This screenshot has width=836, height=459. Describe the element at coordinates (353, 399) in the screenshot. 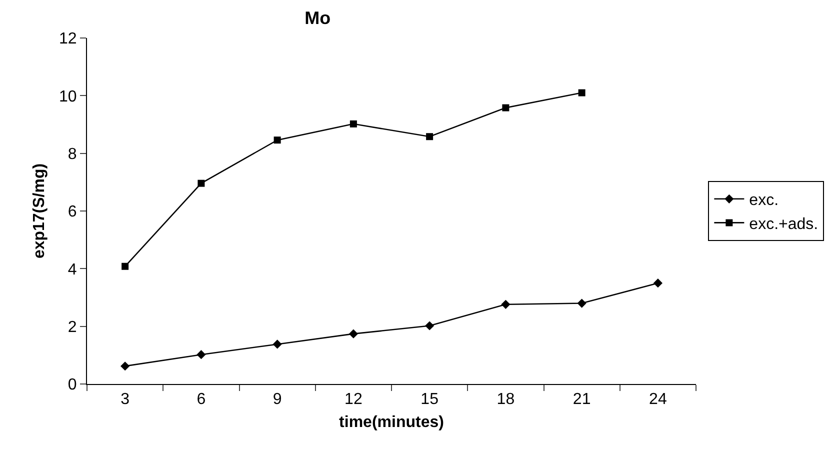

I see `x-tick-label: 12` at that location.